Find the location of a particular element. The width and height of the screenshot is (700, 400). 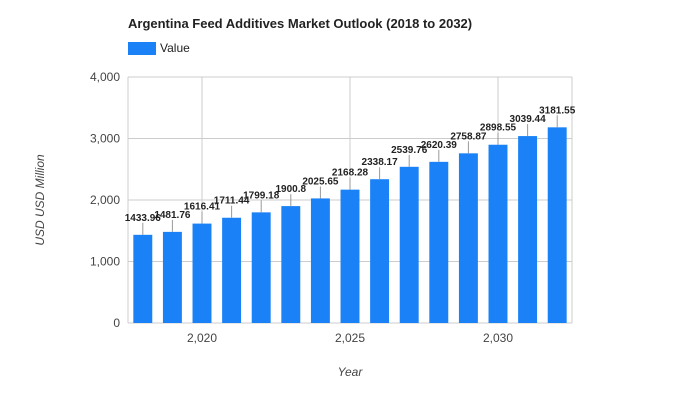

data-label: 1433.96 is located at coordinates (143, 218).